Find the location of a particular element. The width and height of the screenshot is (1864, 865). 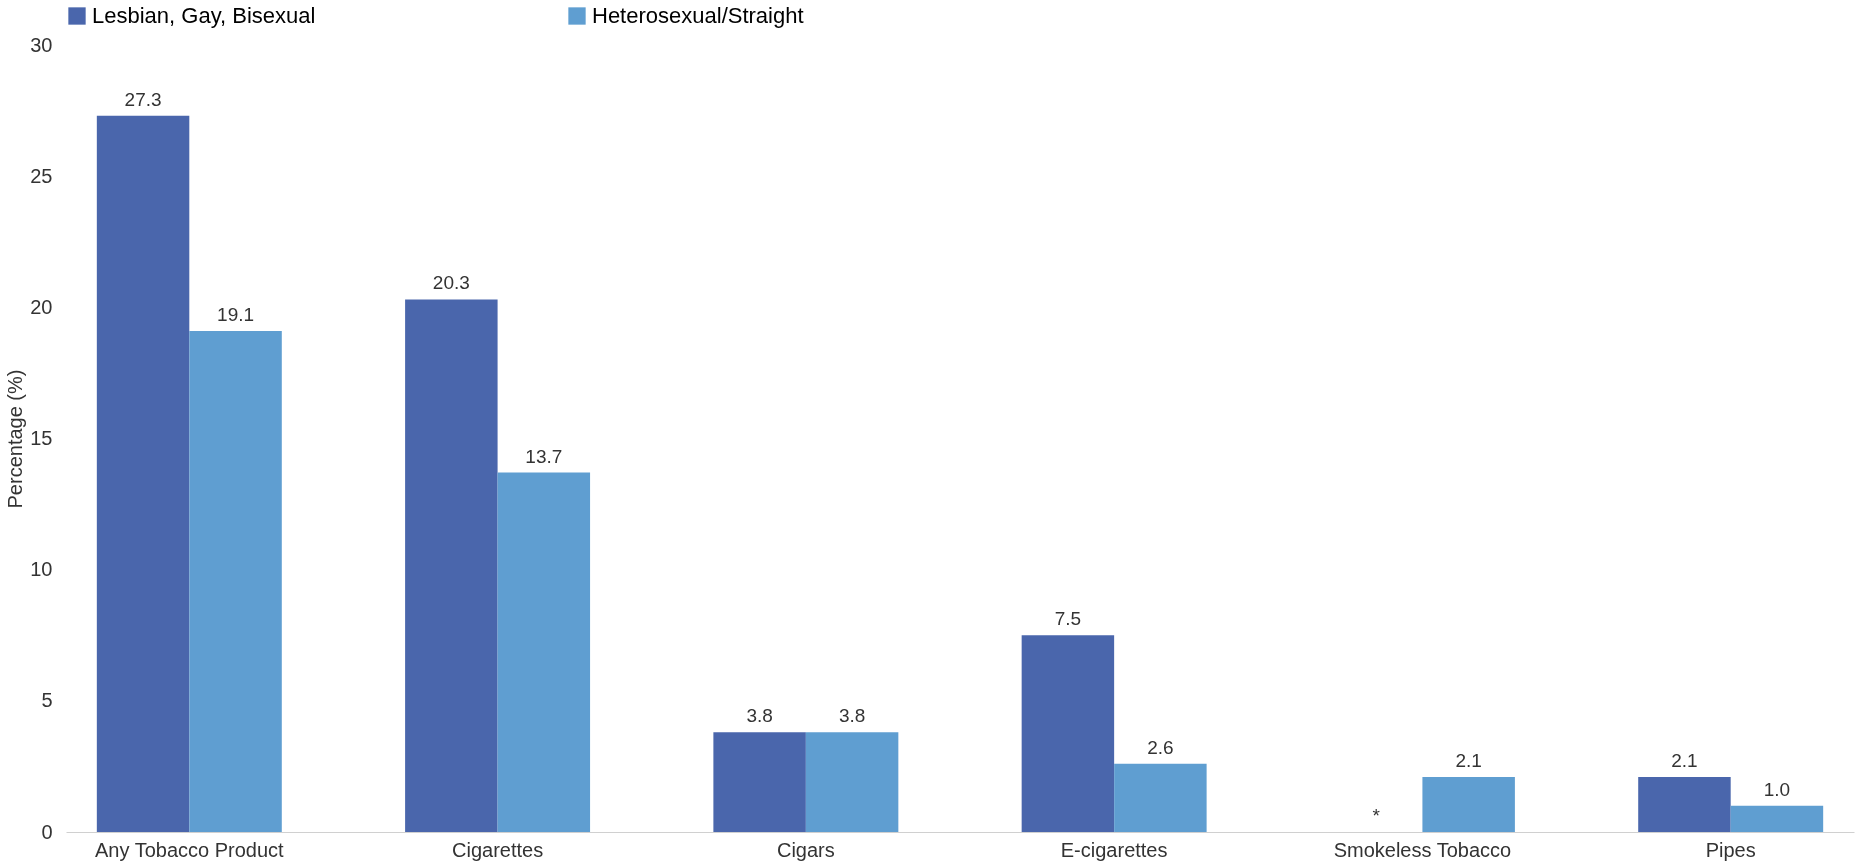

data-label: 19.1 is located at coordinates (236, 314).